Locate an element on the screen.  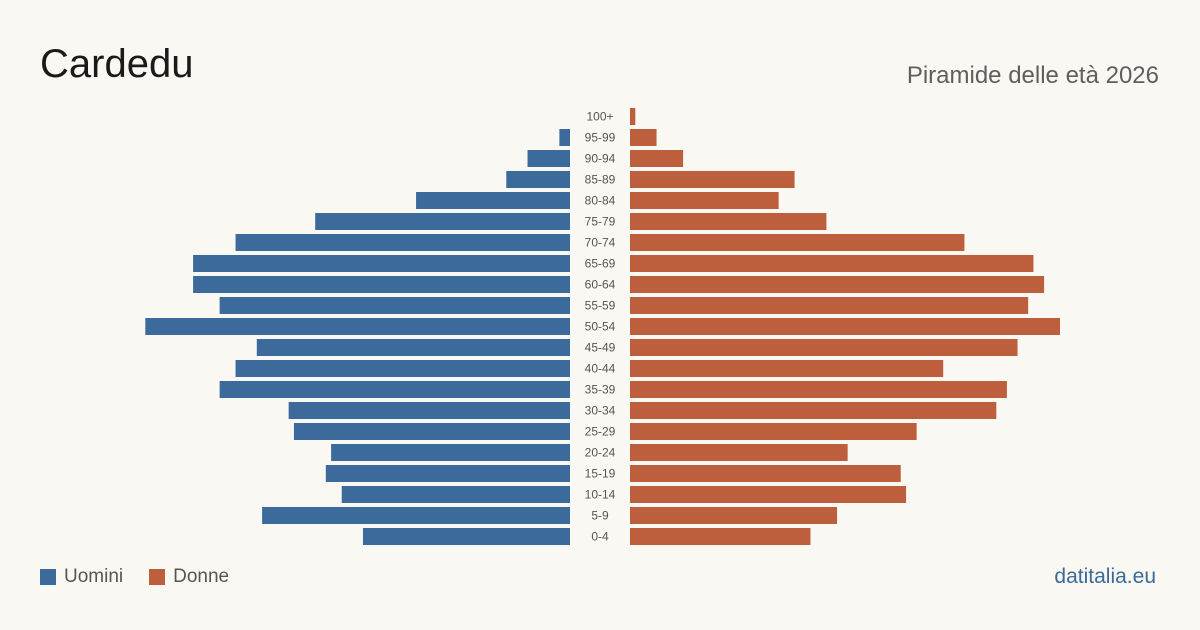
age-label-60-64: 60-64 is located at coordinates (600, 285).